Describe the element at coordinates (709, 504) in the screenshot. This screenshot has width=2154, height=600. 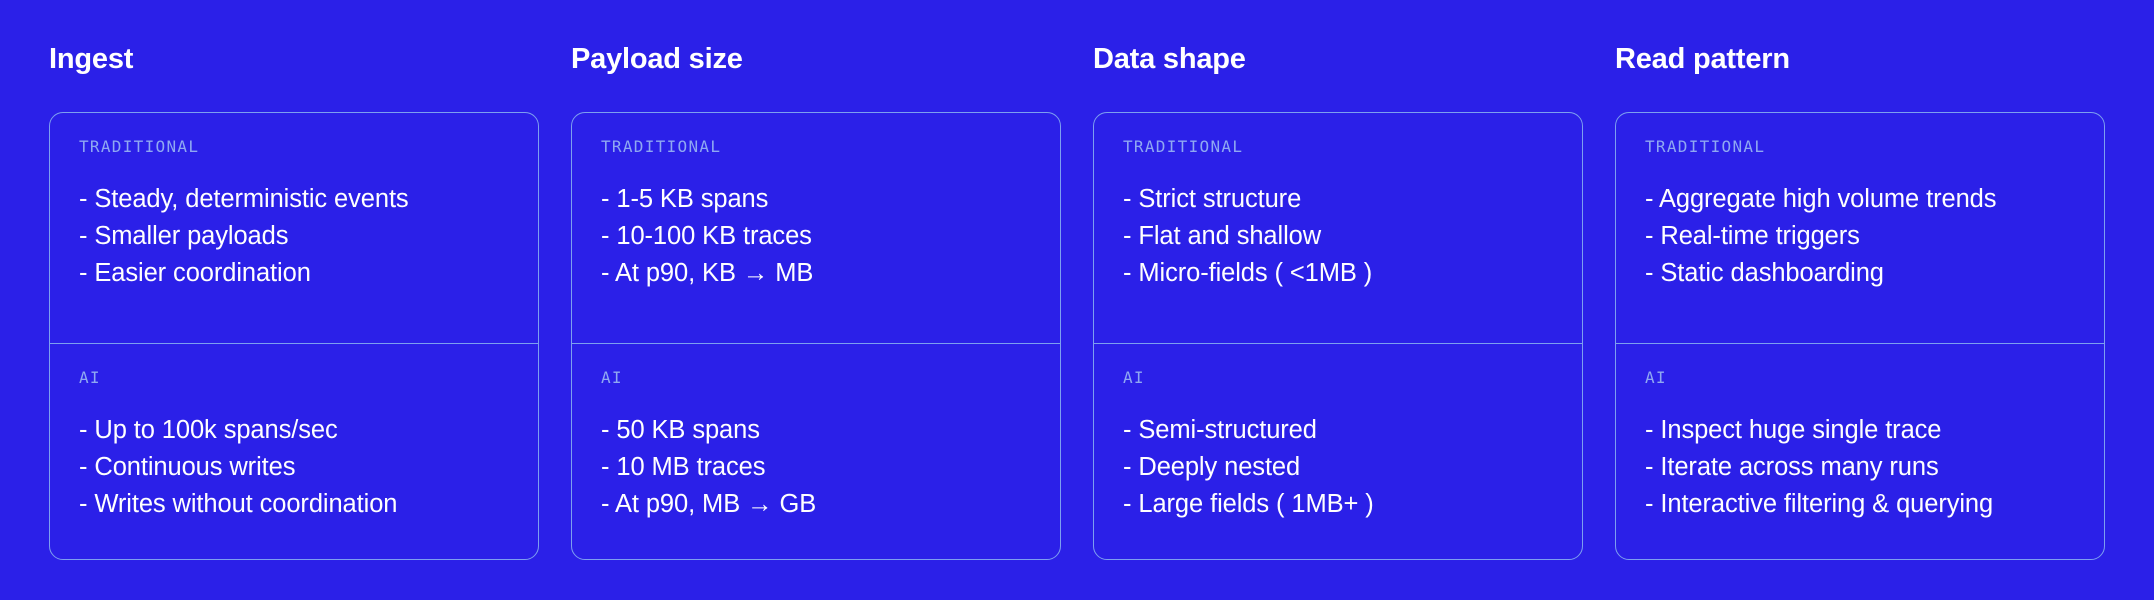
I see `list-item: - At p90, MB → GB` at that location.